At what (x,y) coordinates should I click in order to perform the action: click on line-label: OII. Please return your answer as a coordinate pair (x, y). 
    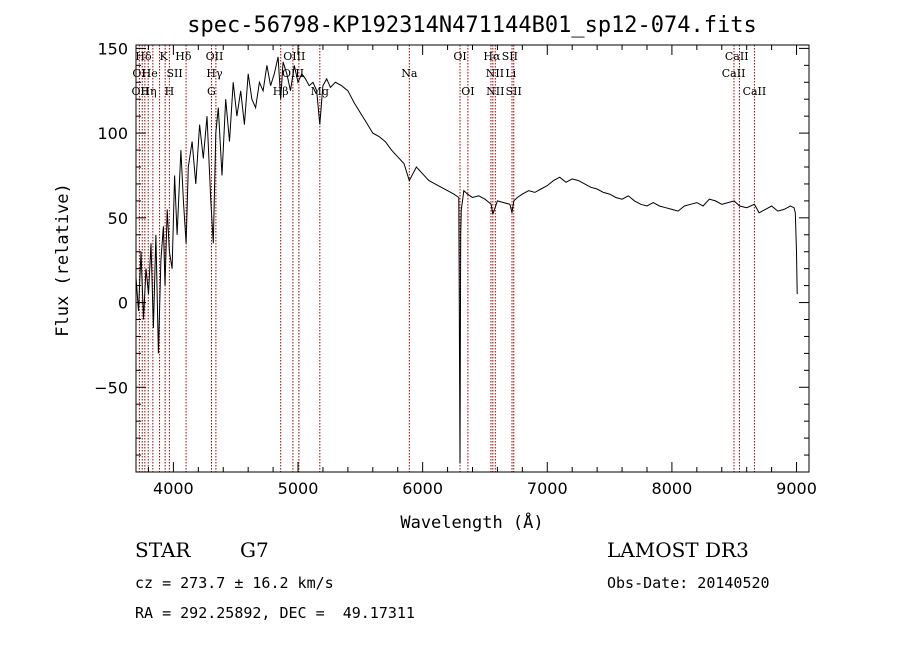
    Looking at the image, I should click on (215, 56).